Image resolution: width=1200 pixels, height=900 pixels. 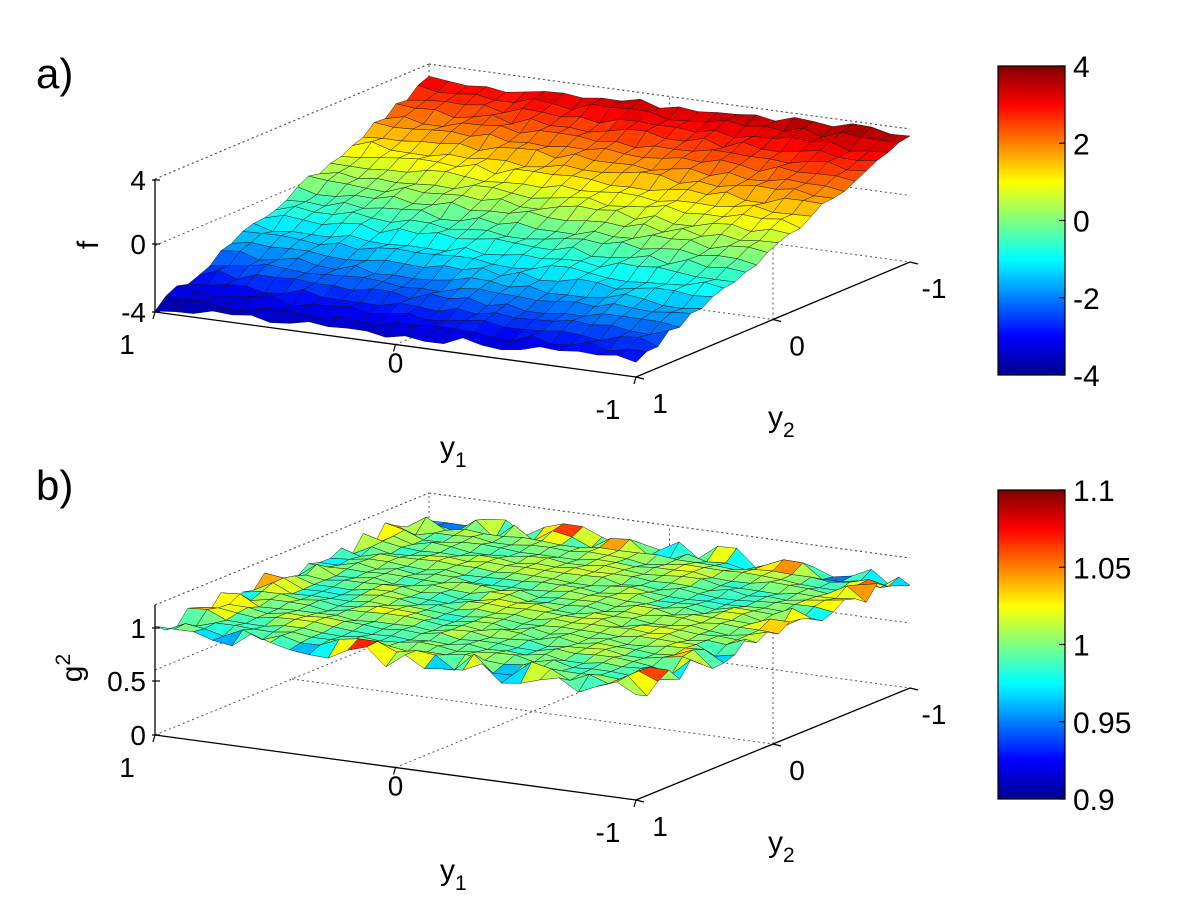 I want to click on colorbar-tick-label: 1.1, so click(x=1094, y=491).